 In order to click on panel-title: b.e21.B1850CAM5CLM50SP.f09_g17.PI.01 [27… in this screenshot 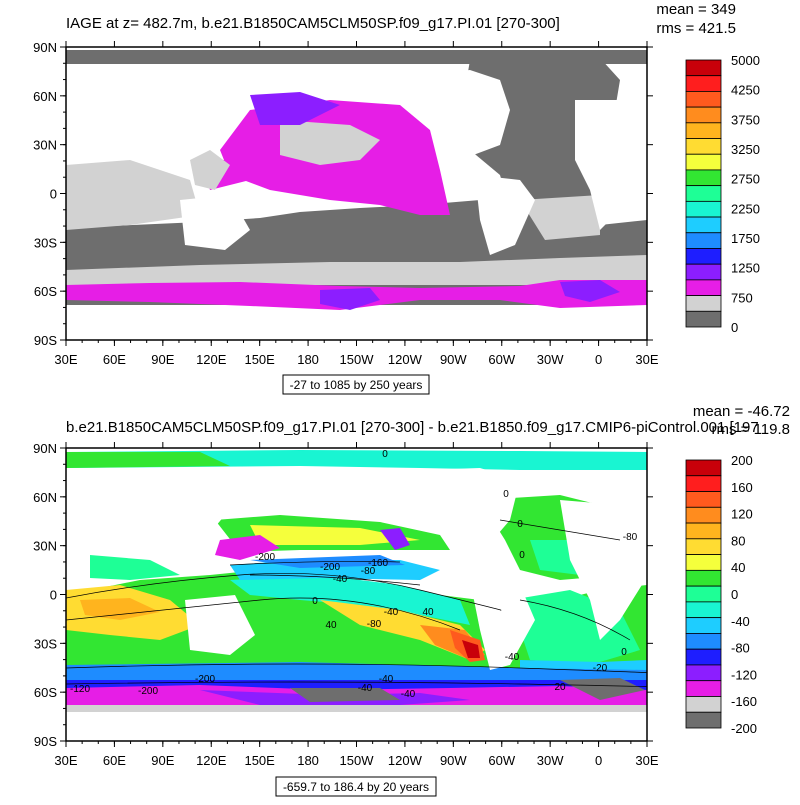, I will do `click(412, 427)`.